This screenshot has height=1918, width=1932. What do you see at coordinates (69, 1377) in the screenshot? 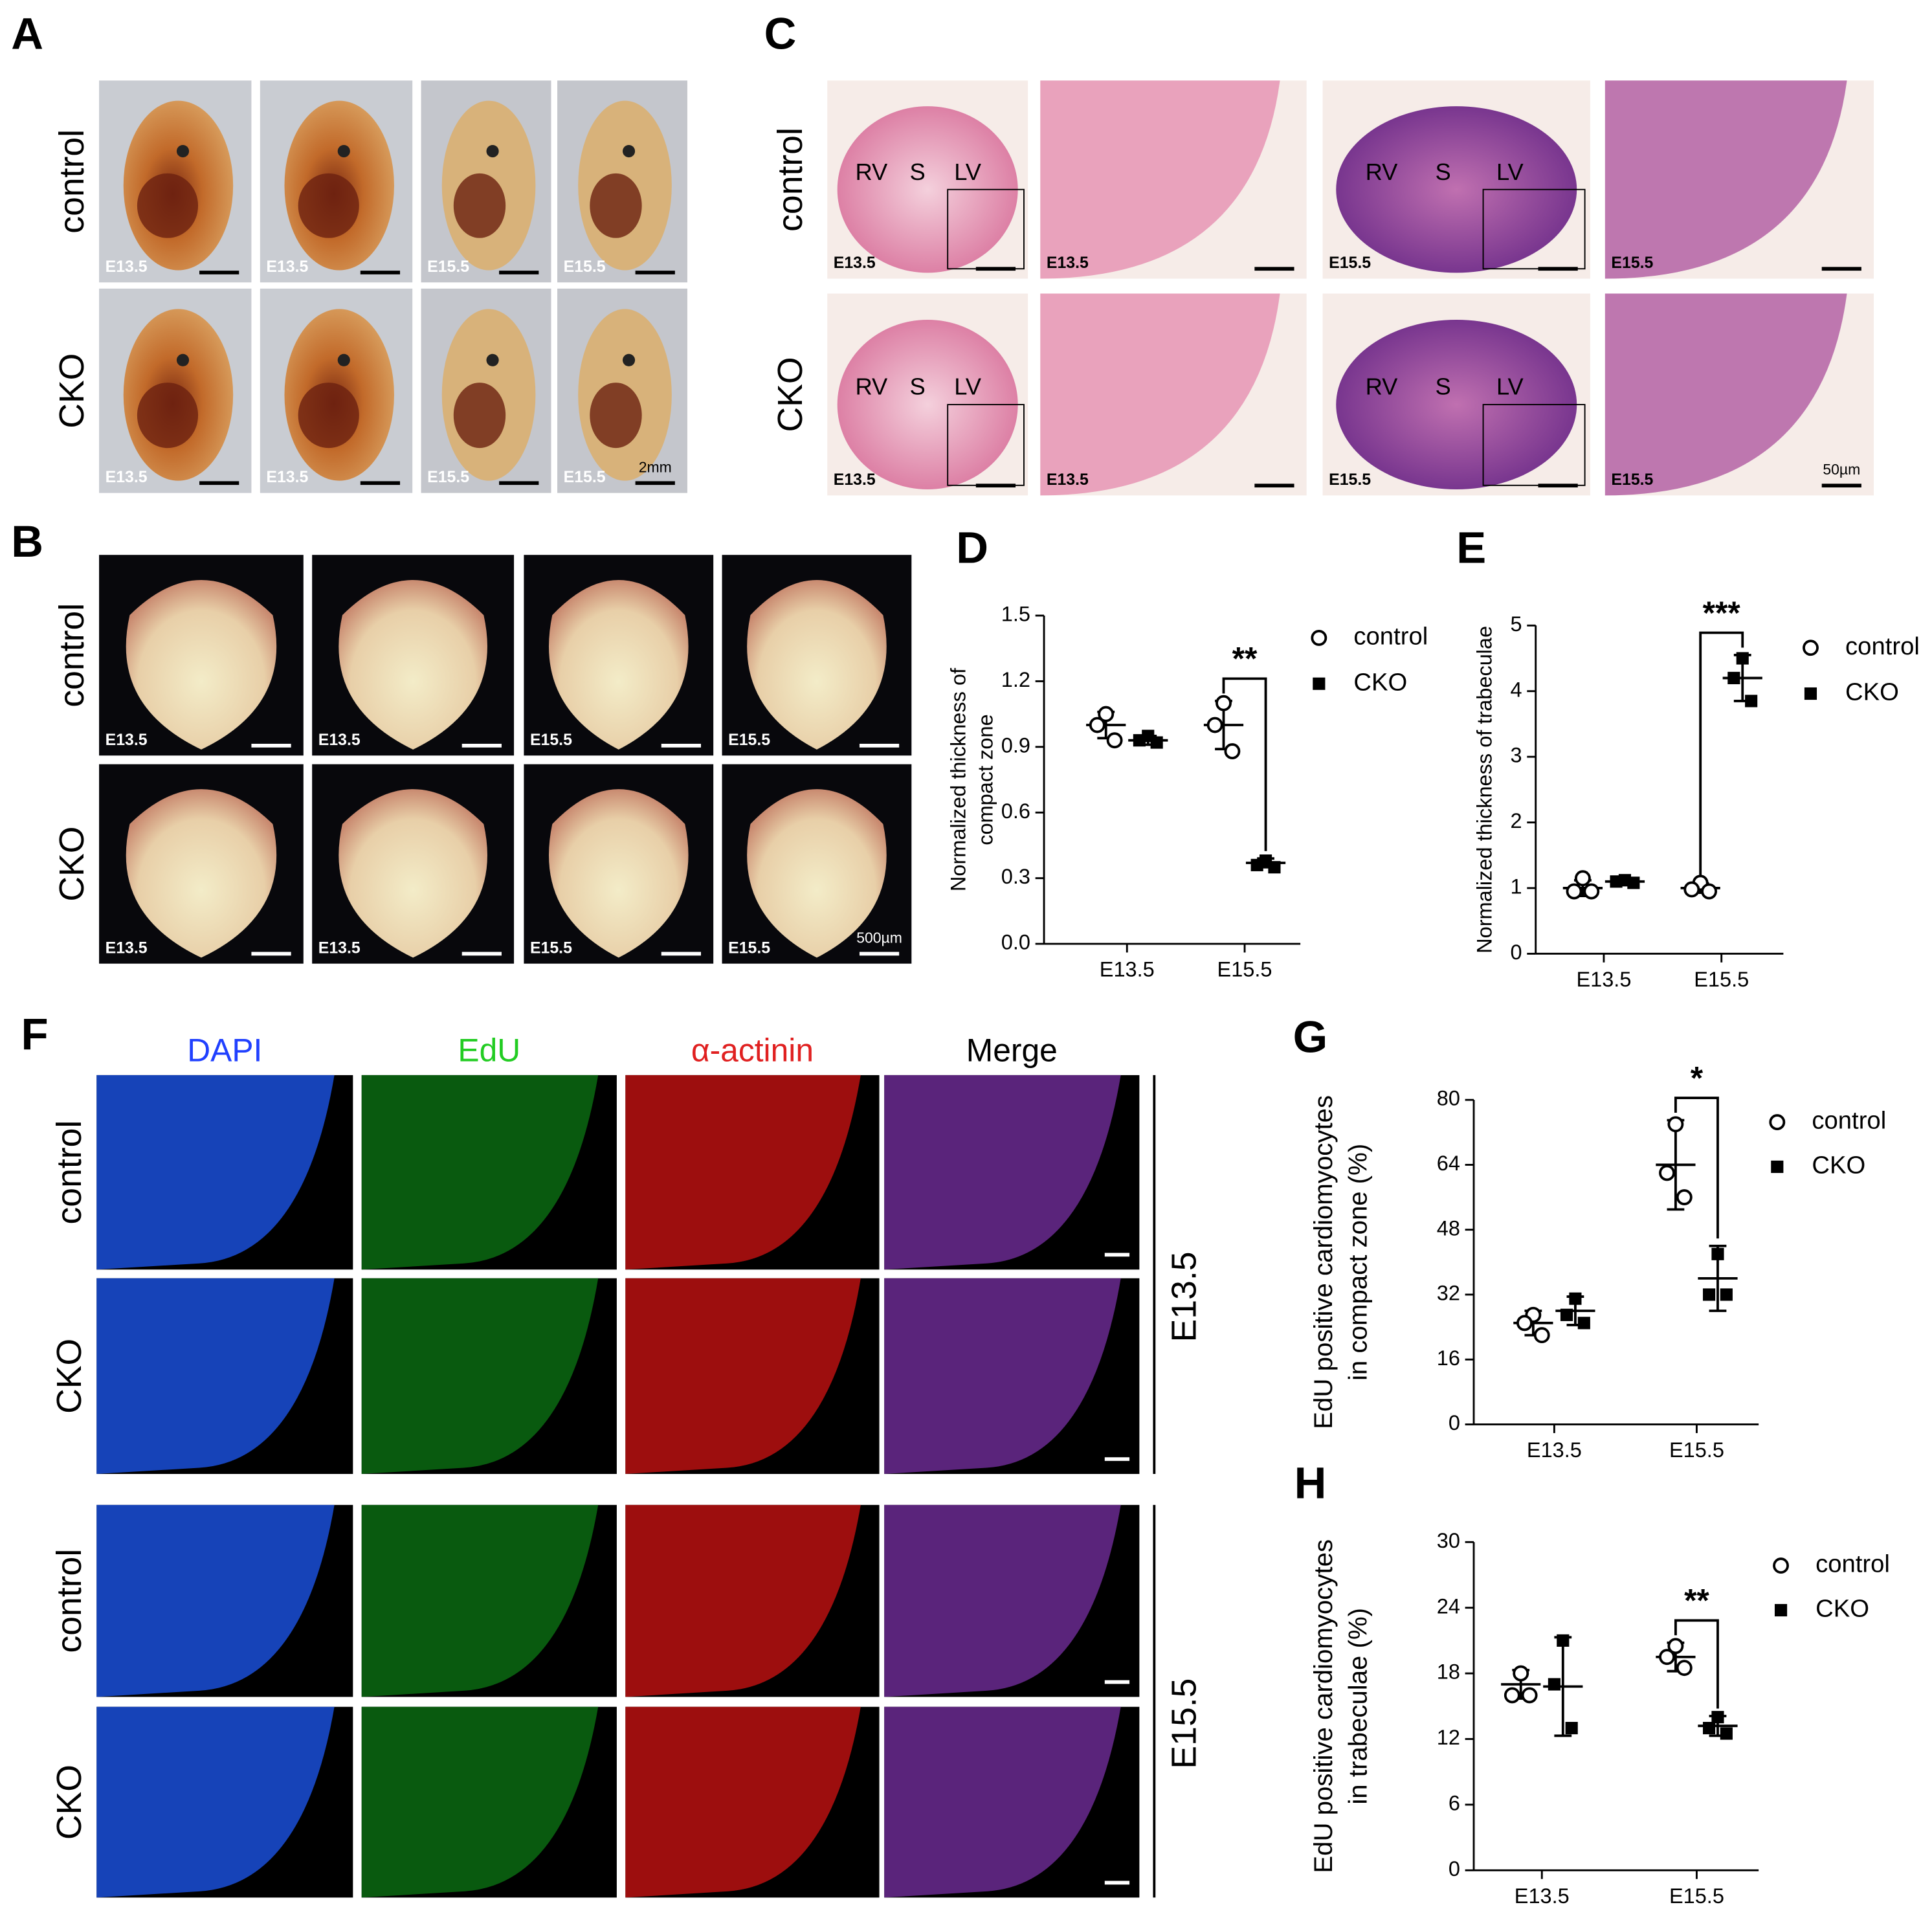
I see `row-label: CKO` at bounding box center [69, 1377].